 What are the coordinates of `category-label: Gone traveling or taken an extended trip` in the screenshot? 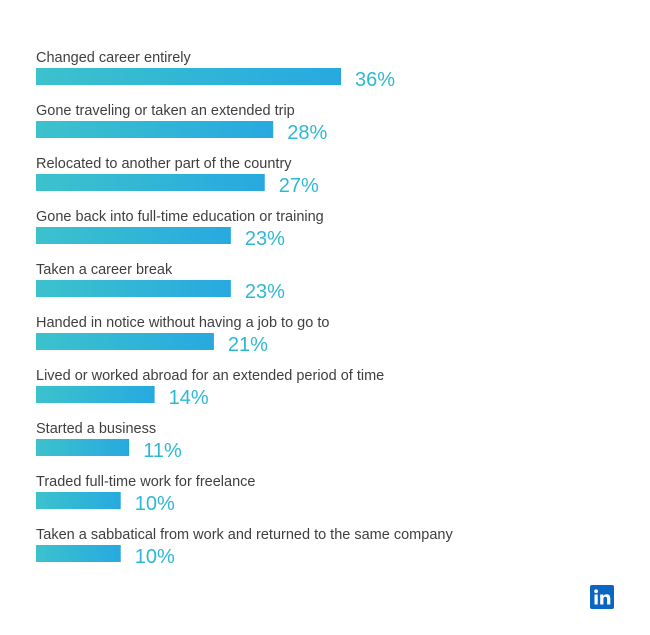 It's located at (165, 111).